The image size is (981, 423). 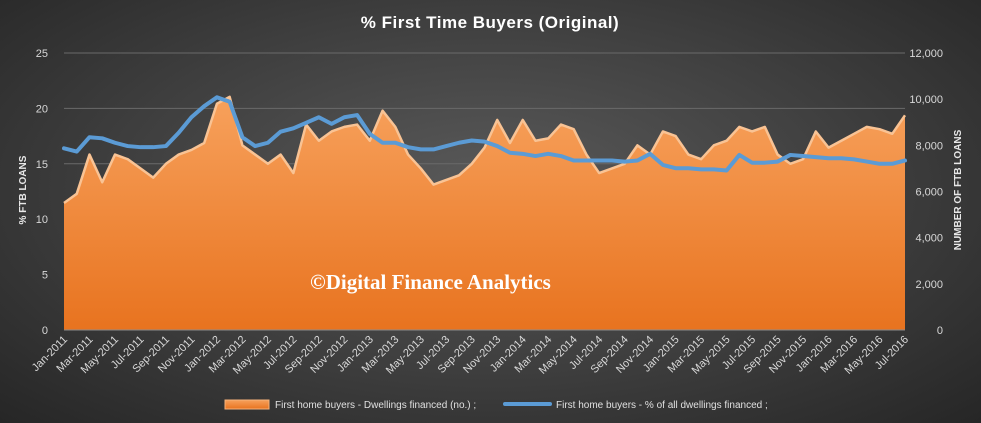 I want to click on y-tick-label-left: 5, so click(x=45, y=276).